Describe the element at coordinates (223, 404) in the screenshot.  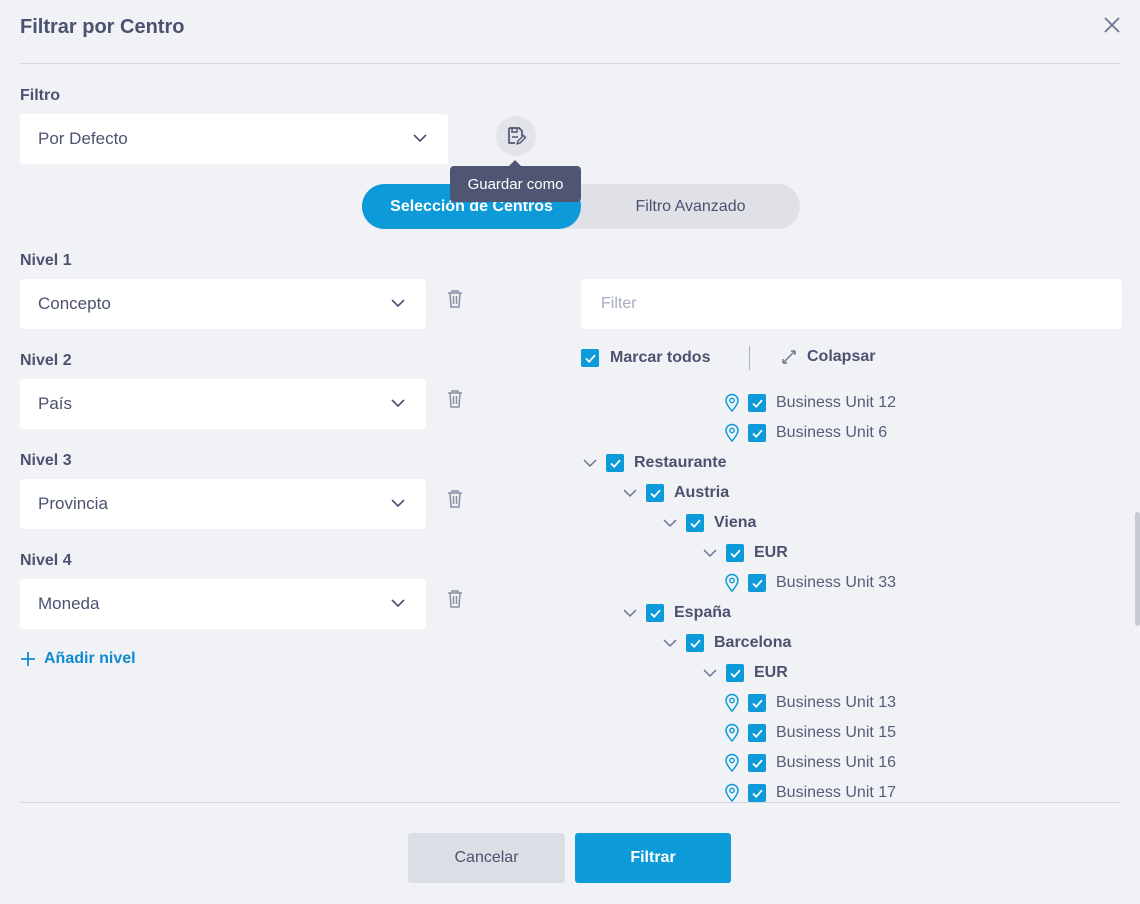
I see `level-2-select: País` at that location.